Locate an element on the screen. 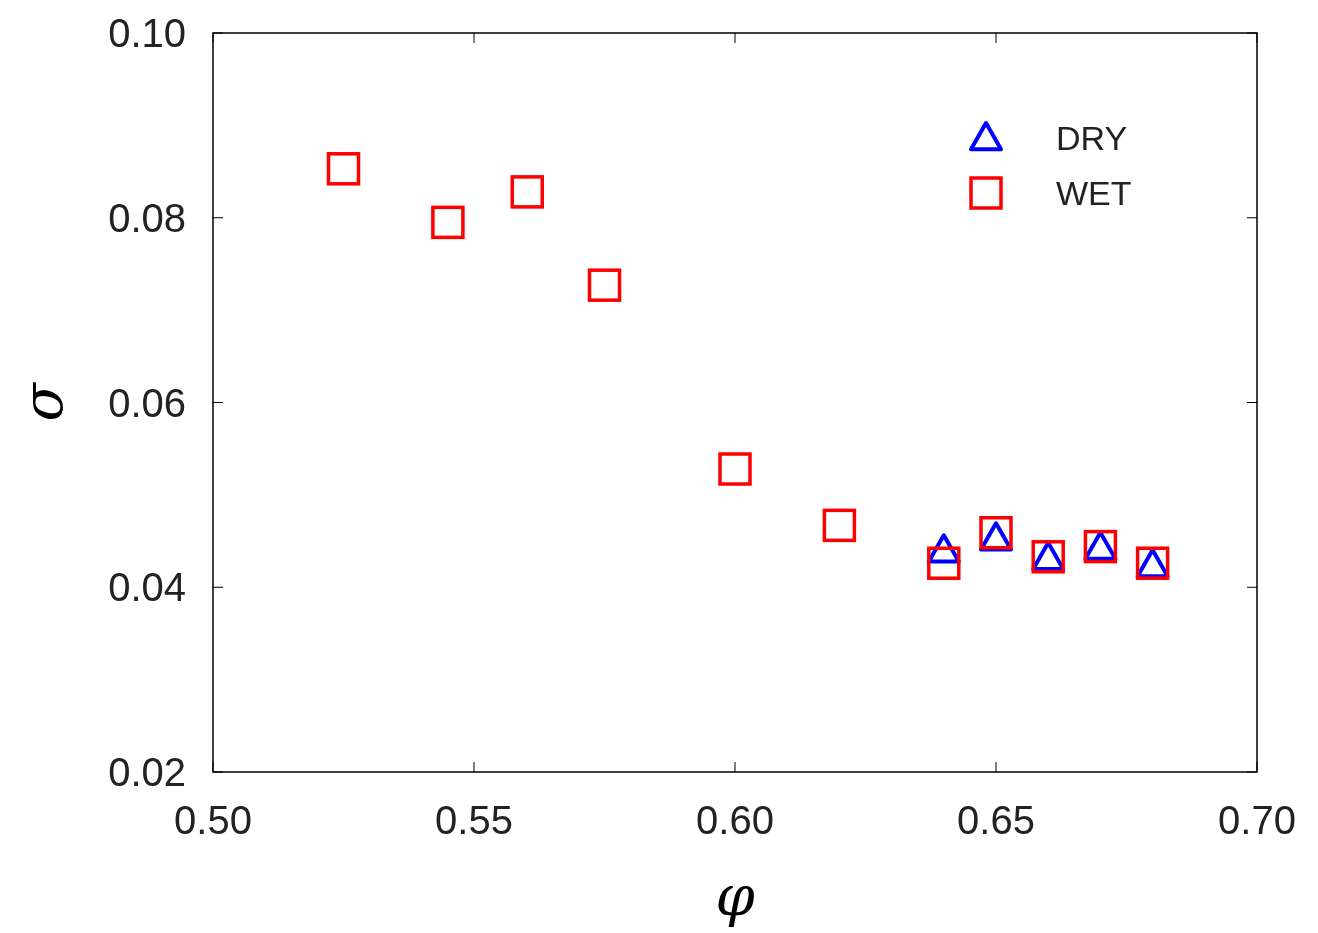 This screenshot has height=933, width=1318. y-tick-label: 0.06 is located at coordinates (147, 402).